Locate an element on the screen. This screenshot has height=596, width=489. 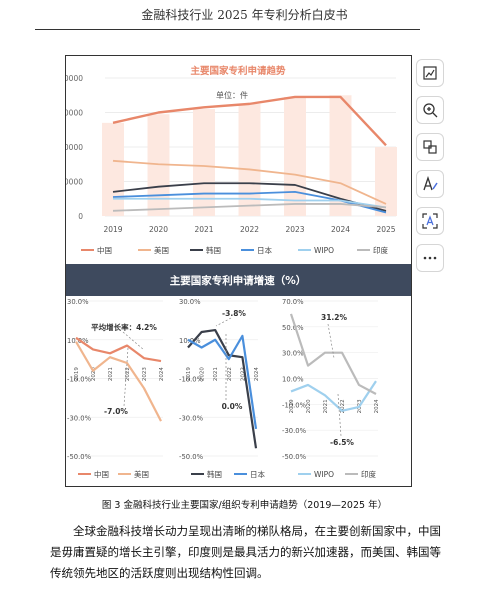
series-line-china is located at coordinates (249, 121).